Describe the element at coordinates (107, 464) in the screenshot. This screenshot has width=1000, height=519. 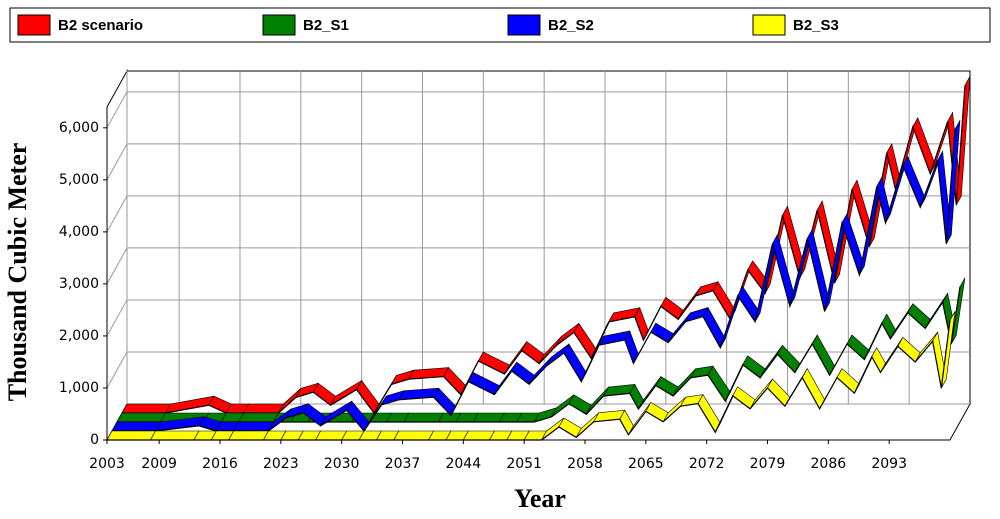
I see `x-tick-label: 2003` at that location.